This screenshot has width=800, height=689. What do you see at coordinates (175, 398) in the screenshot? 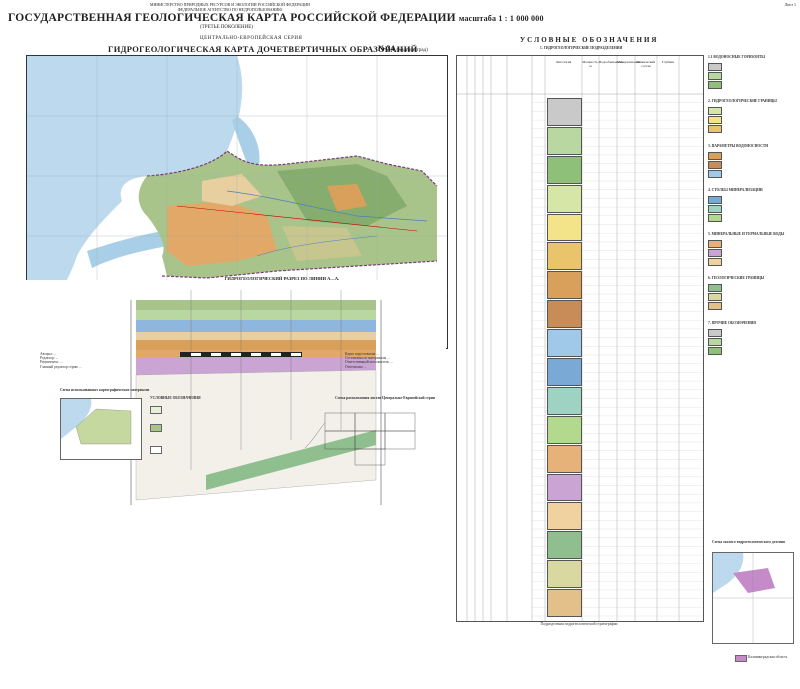
I see `left-inset-legend-title: УСЛОВНЫЕ ОБОЗНАЧЕНИЯ` at bounding box center [175, 398].